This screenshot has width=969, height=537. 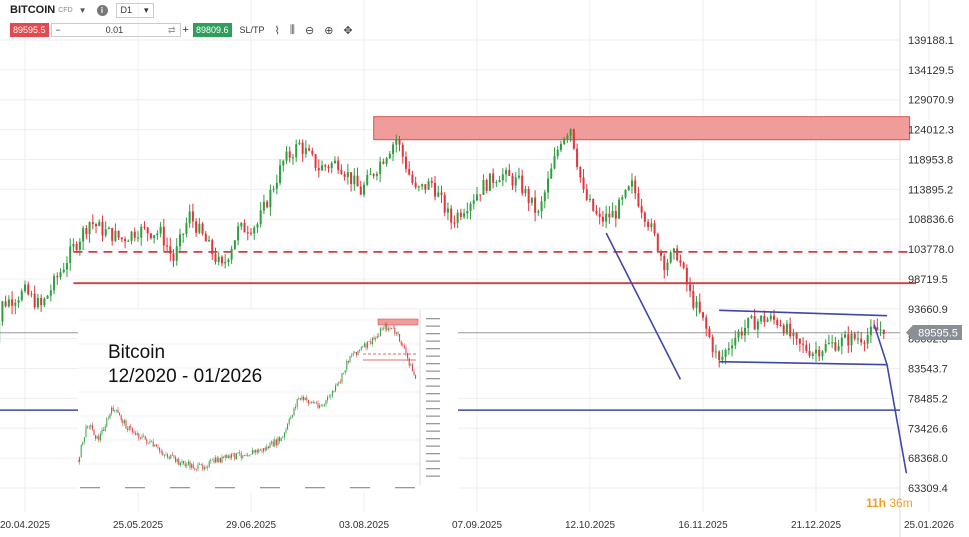 What do you see at coordinates (134, 10) in the screenshot?
I see `timeframe-select: D1 ▾` at bounding box center [134, 10].